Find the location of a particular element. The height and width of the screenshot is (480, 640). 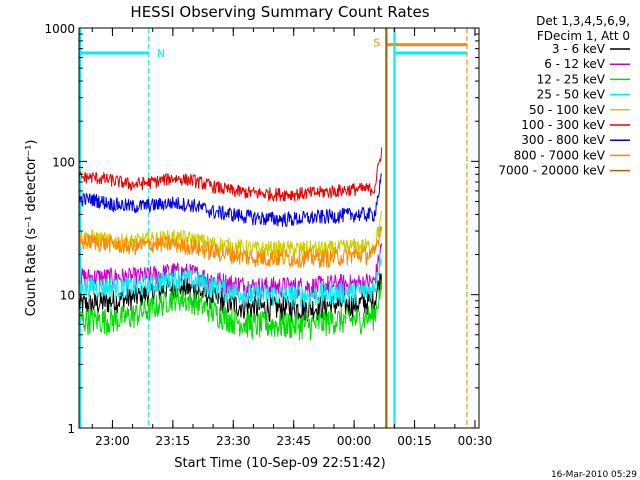

x-tick-label: 23:45 is located at coordinates (293, 441).